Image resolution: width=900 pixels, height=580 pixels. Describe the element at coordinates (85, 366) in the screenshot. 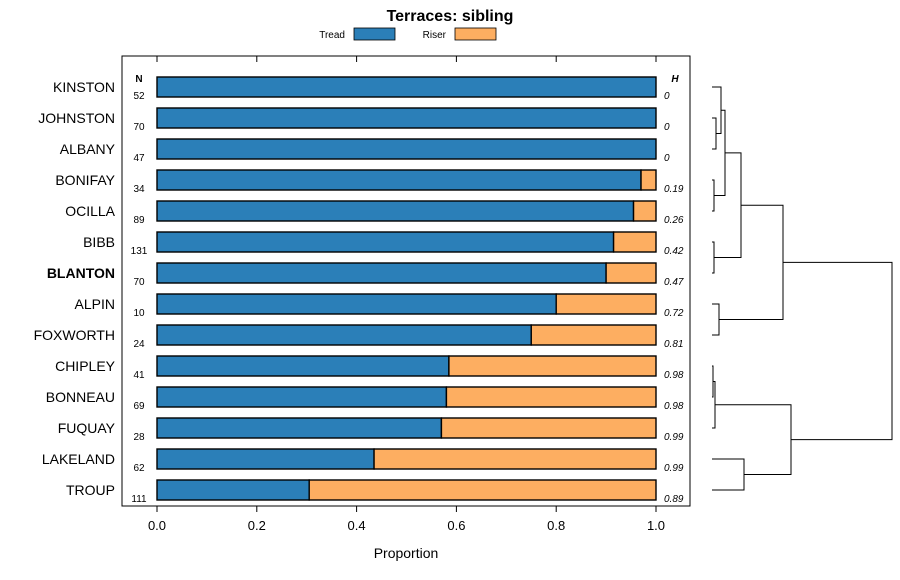

I see `category-label-chipley: CHIPLEY` at that location.